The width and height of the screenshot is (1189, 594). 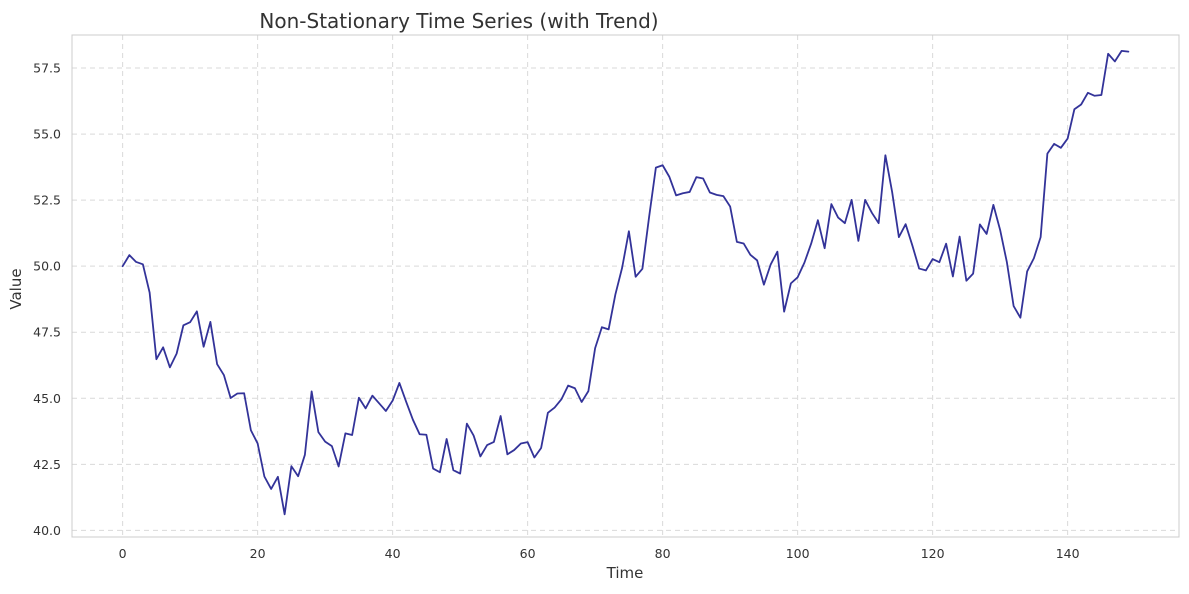 I want to click on x-tick-label: 20, so click(x=258, y=553).